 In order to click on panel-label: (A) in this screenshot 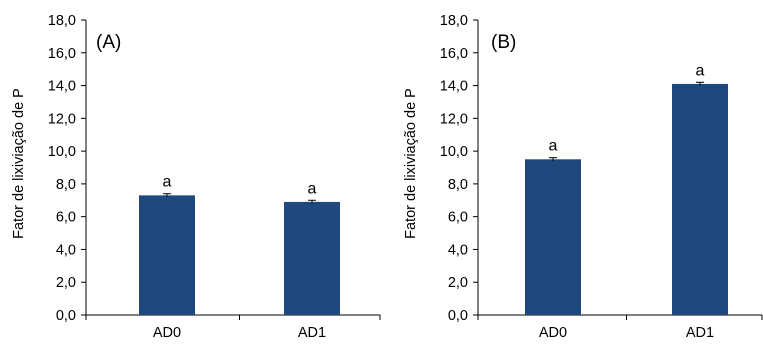, I will do `click(108, 42)`.